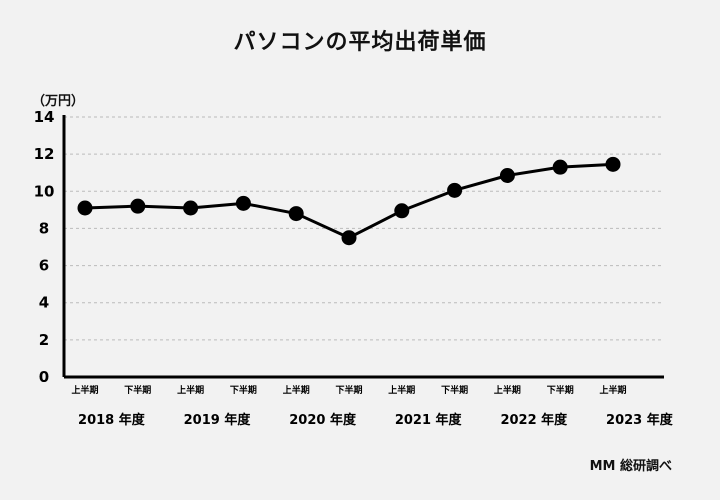  What do you see at coordinates (218, 420) in the screenshot?
I see `x-year-label: 2019 年度` at bounding box center [218, 420].